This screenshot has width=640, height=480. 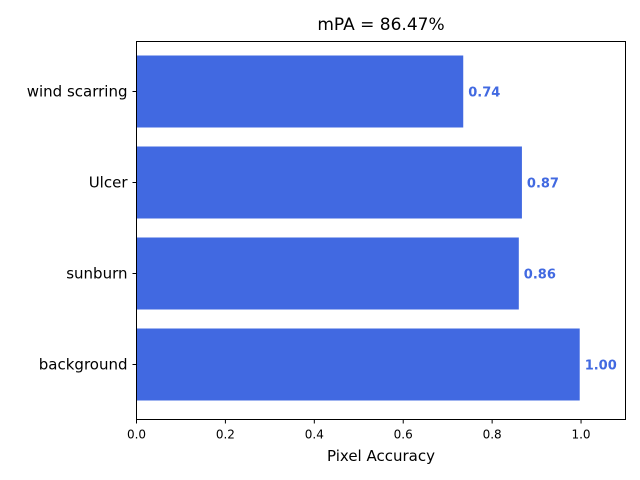 I want to click on bar-sunburn, so click(x=327, y=273).